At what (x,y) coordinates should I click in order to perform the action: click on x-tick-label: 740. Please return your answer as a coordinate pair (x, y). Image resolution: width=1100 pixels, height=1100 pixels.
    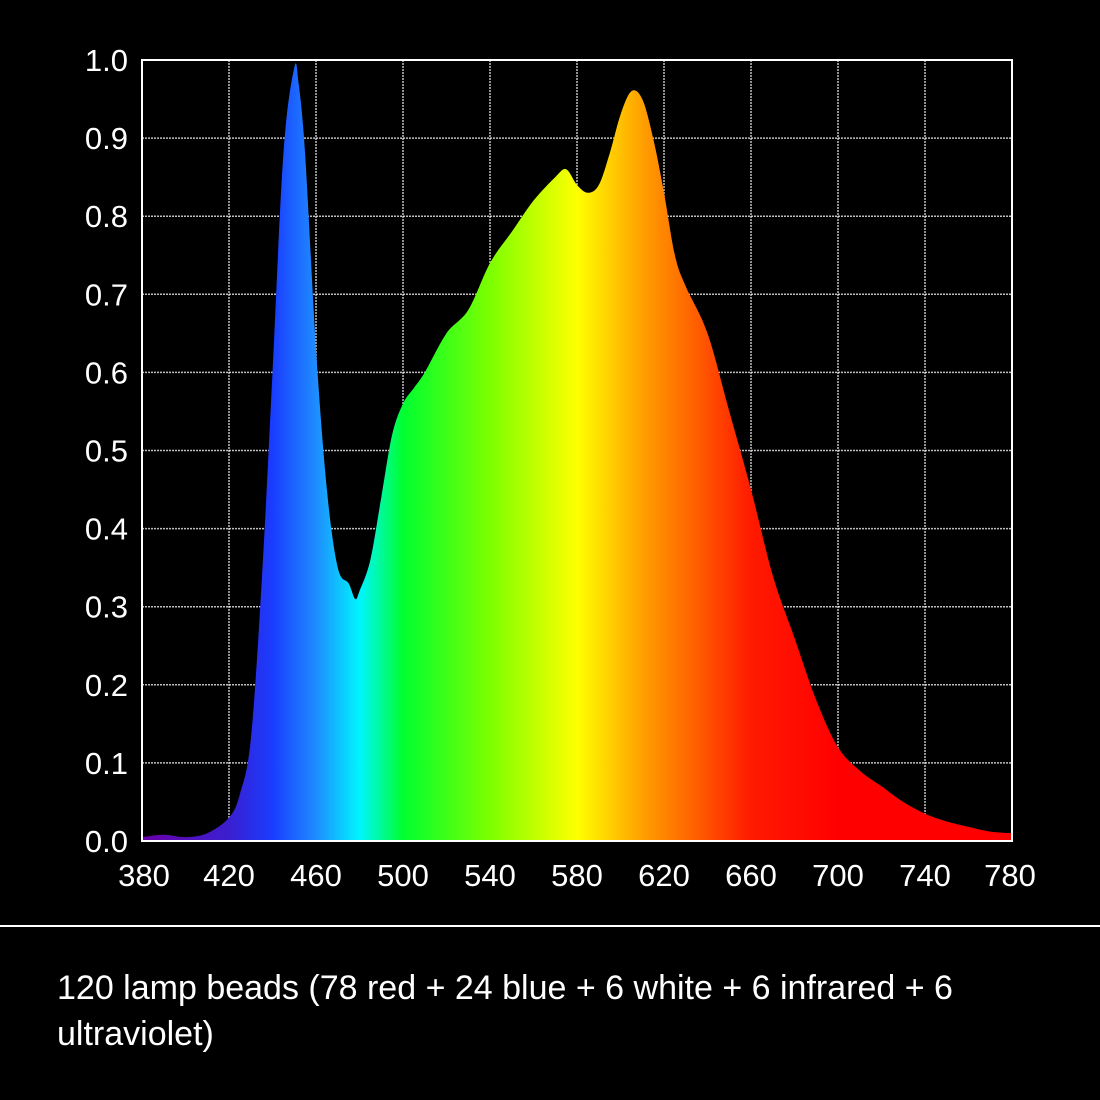
    Looking at the image, I should click on (925, 875).